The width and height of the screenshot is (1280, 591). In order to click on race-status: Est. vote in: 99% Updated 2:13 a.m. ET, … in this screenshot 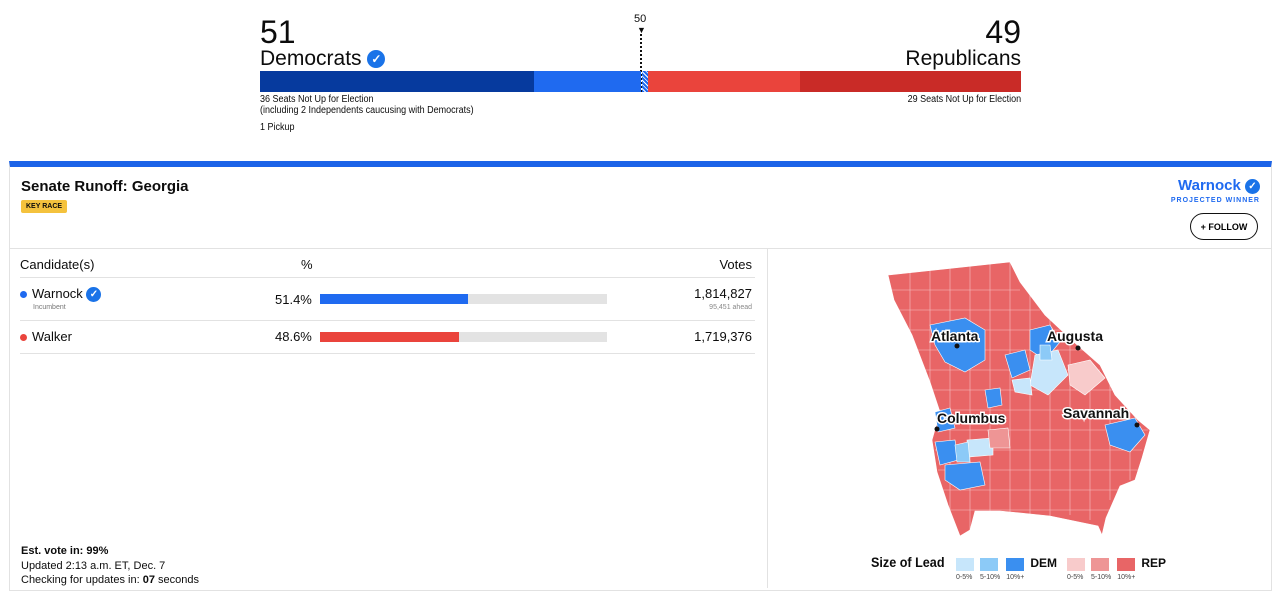, I will do `click(110, 566)`.